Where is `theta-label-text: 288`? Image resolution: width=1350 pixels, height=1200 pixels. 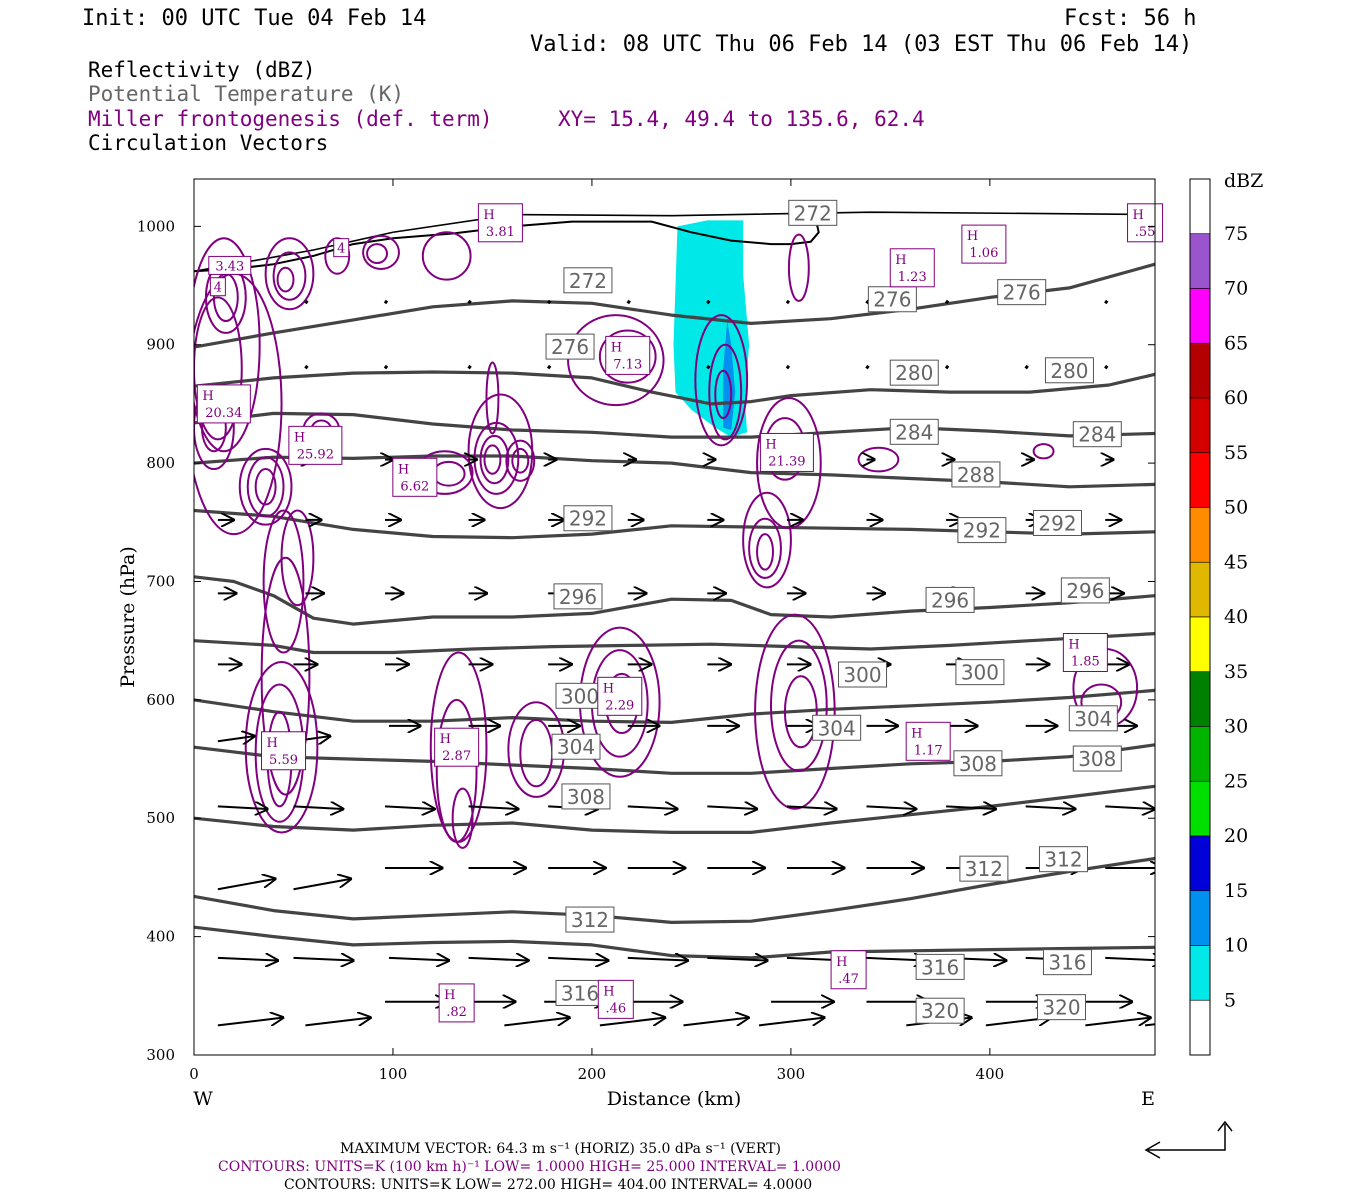
theta-label-text: 288 is located at coordinates (976, 475).